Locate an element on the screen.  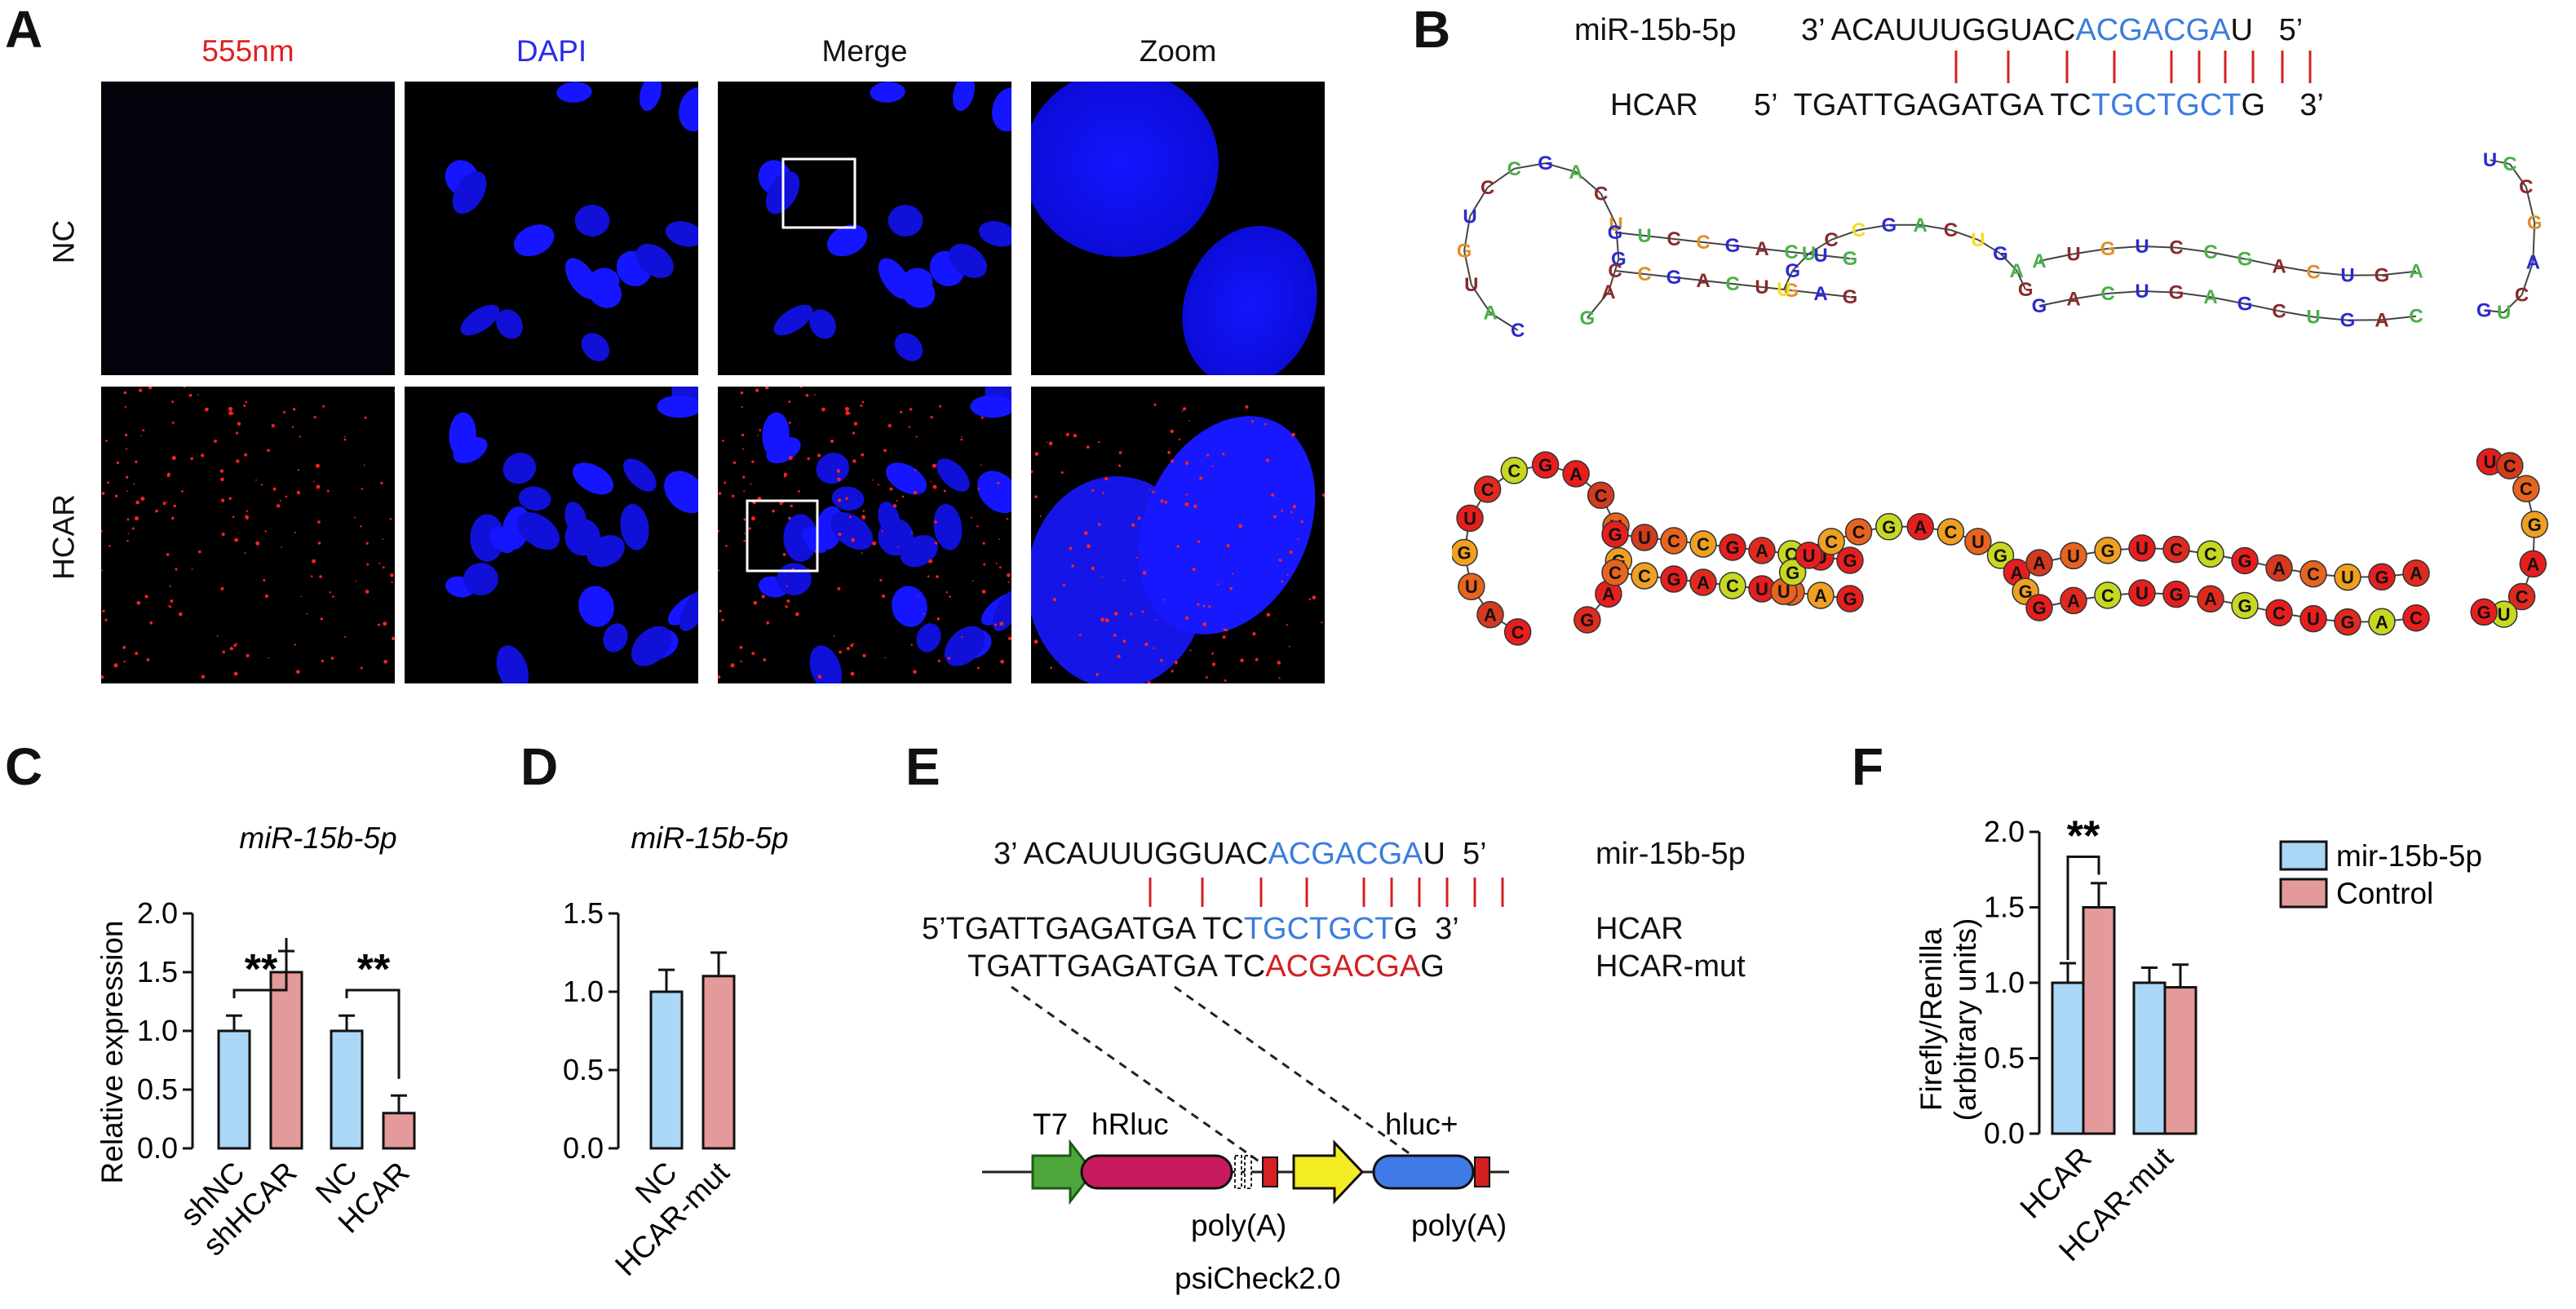
polya-2-label: poly(A) is located at coordinates (1459, 1225).